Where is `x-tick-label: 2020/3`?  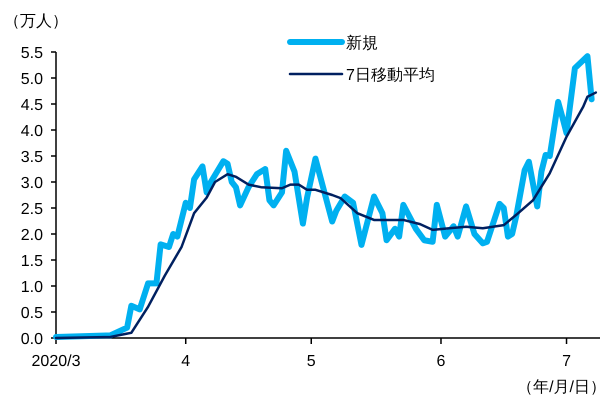 x-tick-label: 2020/3 is located at coordinates (56, 361).